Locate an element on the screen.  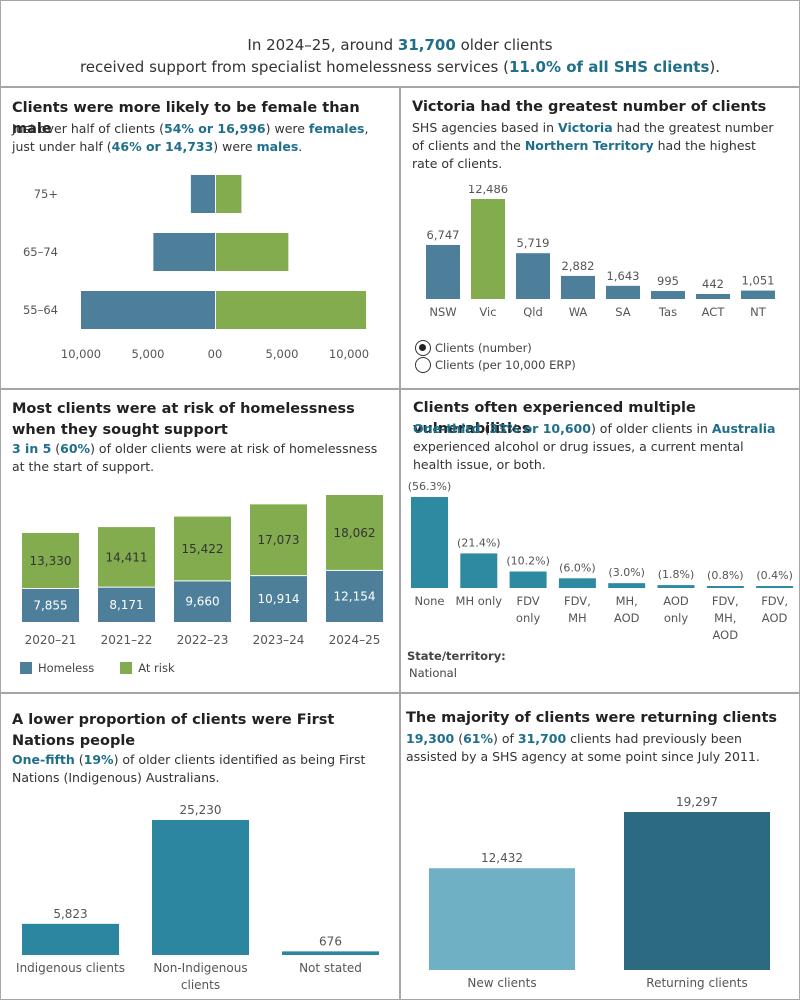
state-label: NT is located at coordinates (758, 312).